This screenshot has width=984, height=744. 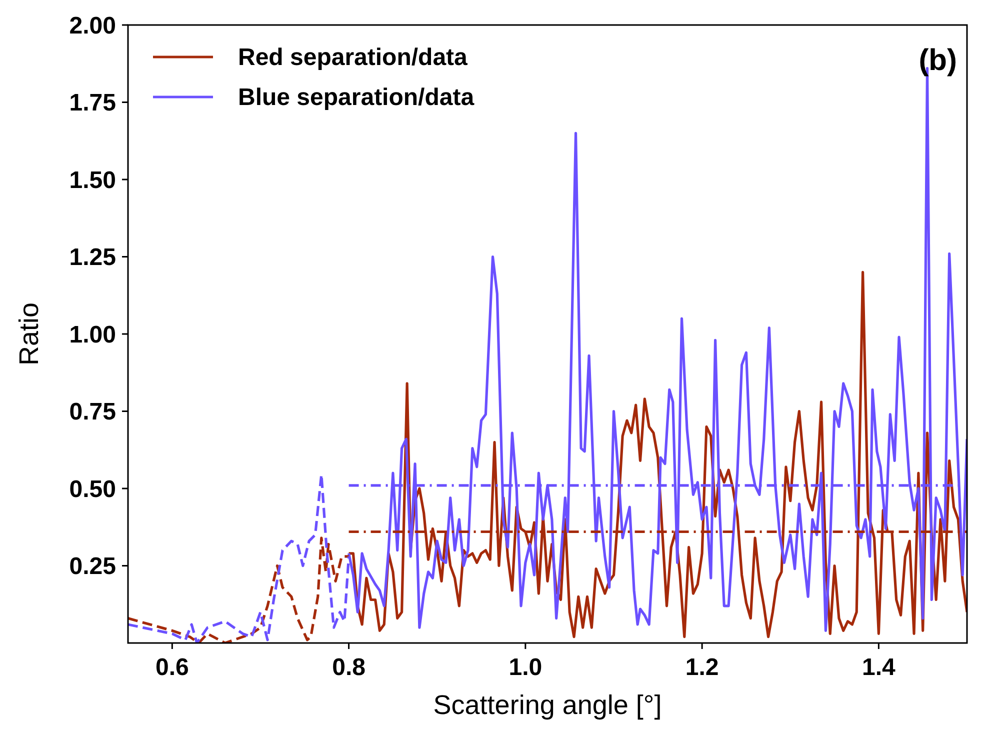 What do you see at coordinates (92, 26) in the screenshot?
I see `y-tick-label: 2.00` at bounding box center [92, 26].